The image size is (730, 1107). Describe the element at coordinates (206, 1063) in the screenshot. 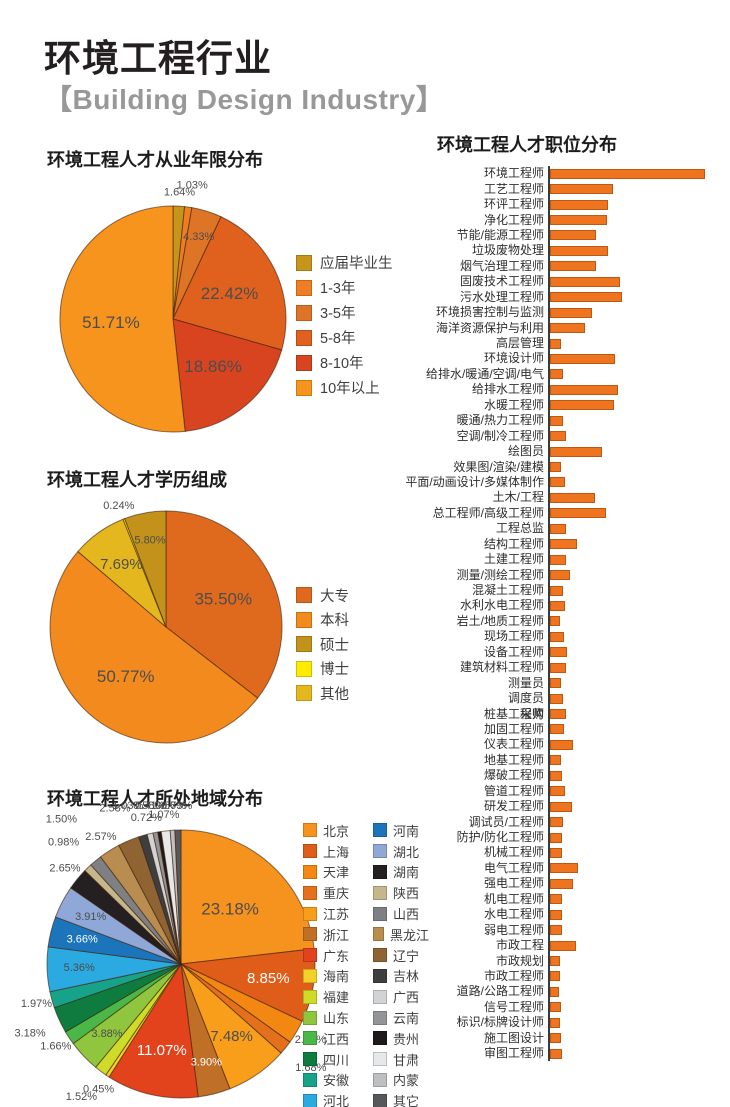

I see `pie-slice-label: 3.90%` at that location.